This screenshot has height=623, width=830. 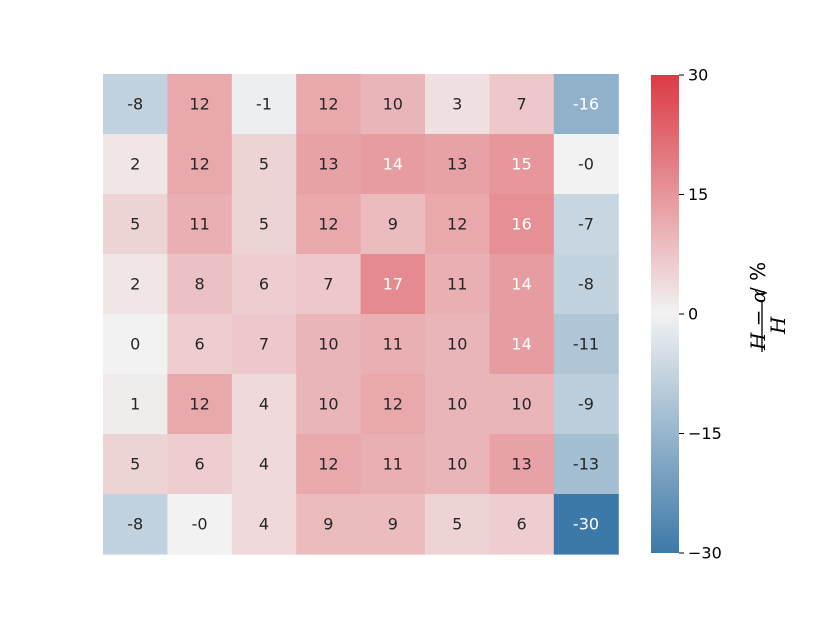 What do you see at coordinates (705, 433) in the screenshot?
I see `colorbar-tick-label: −15` at bounding box center [705, 433].